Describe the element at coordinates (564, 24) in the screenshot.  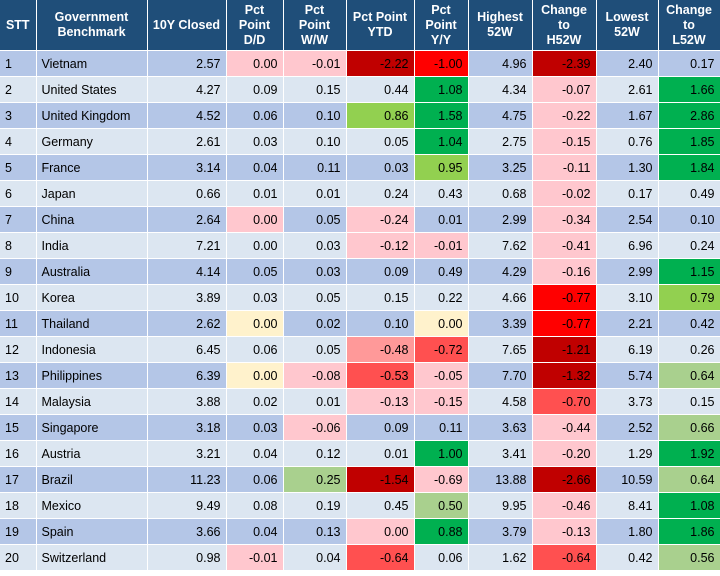
I see `column-header-text: to` at that location.